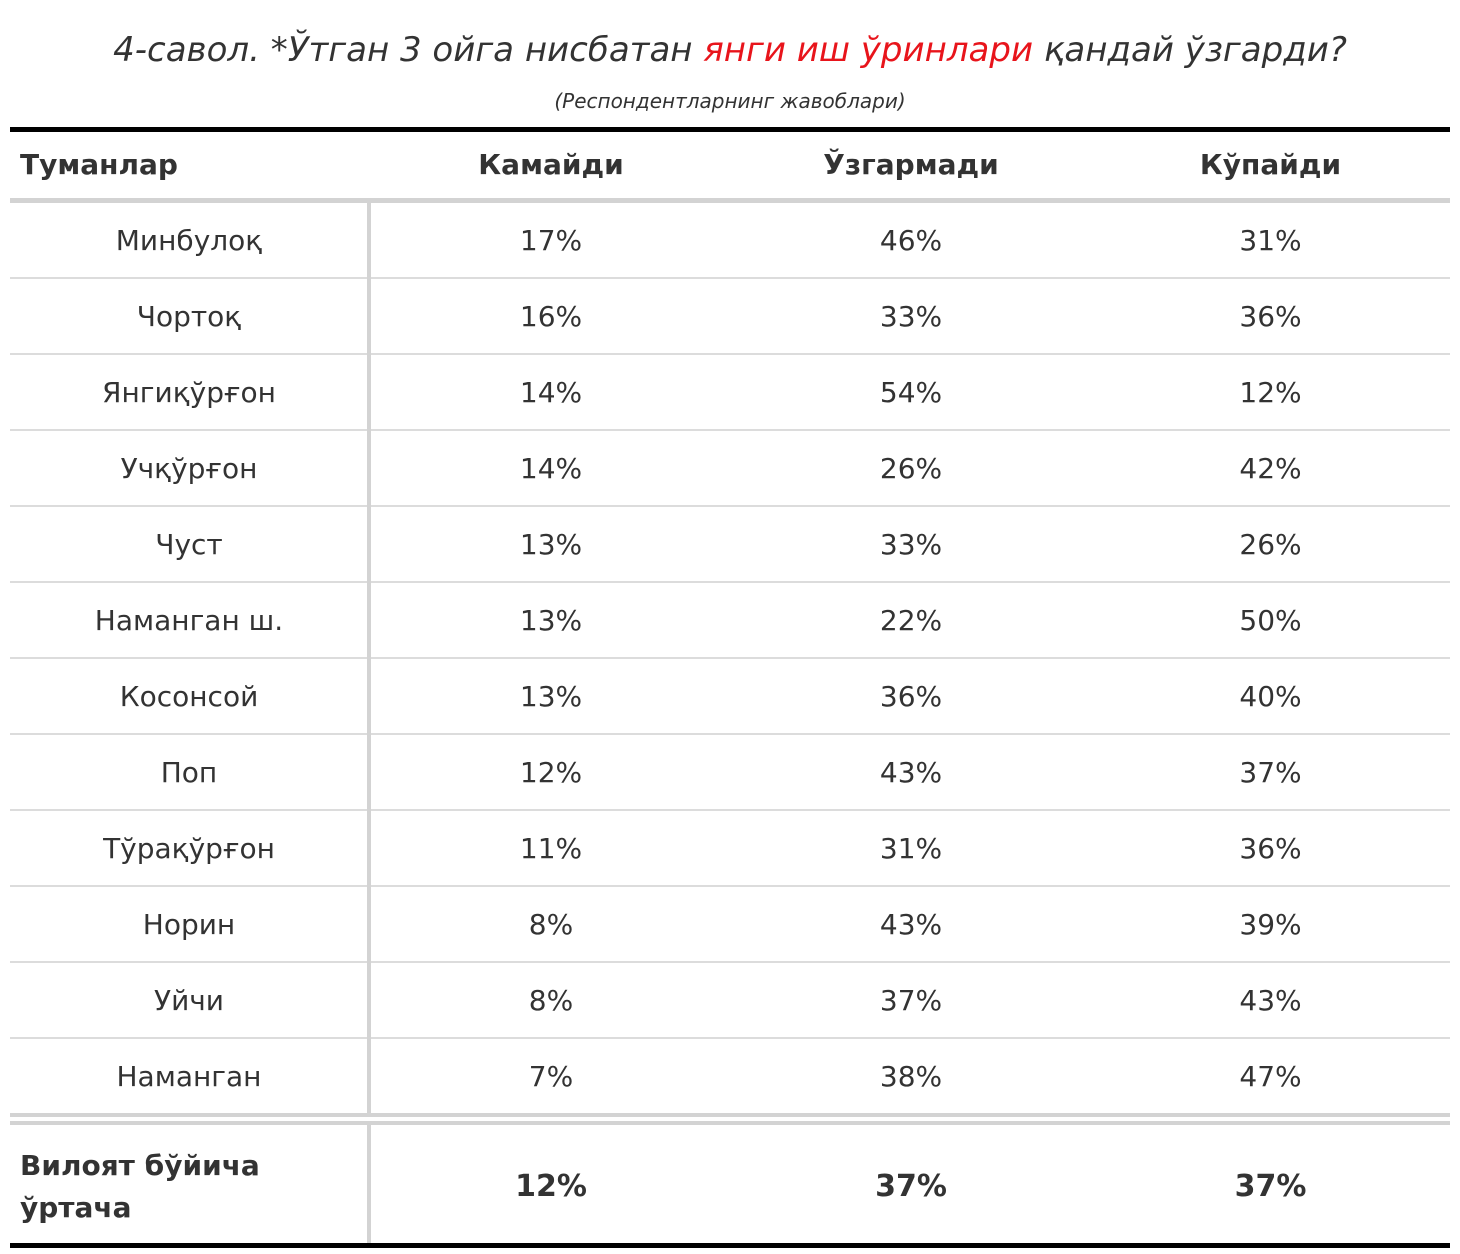 This screenshot has height=1254, width=1460. I want to click on unchanged-cell: 22%, so click(911, 620).